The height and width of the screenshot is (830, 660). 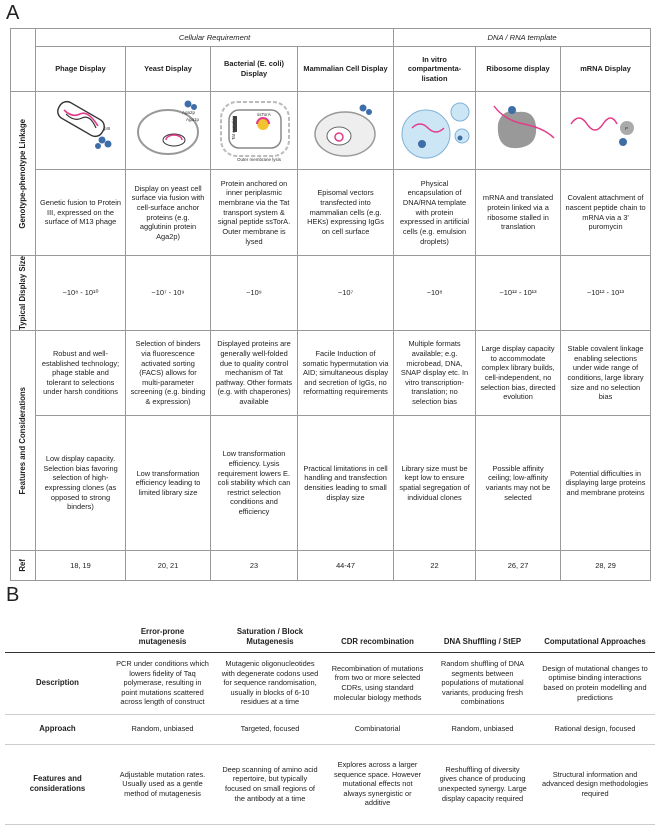 What do you see at coordinates (80, 69) in the screenshot?
I see `column-header: Phage Display` at bounding box center [80, 69].